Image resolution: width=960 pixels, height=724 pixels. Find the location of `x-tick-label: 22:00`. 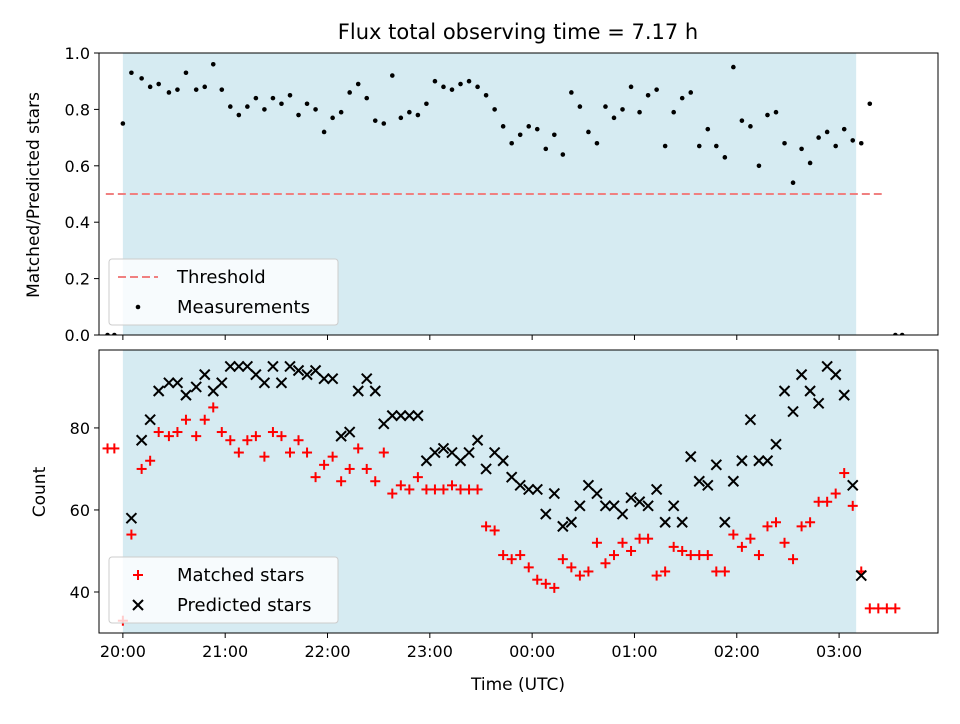

x-tick-label: 22:00 is located at coordinates (327, 651).